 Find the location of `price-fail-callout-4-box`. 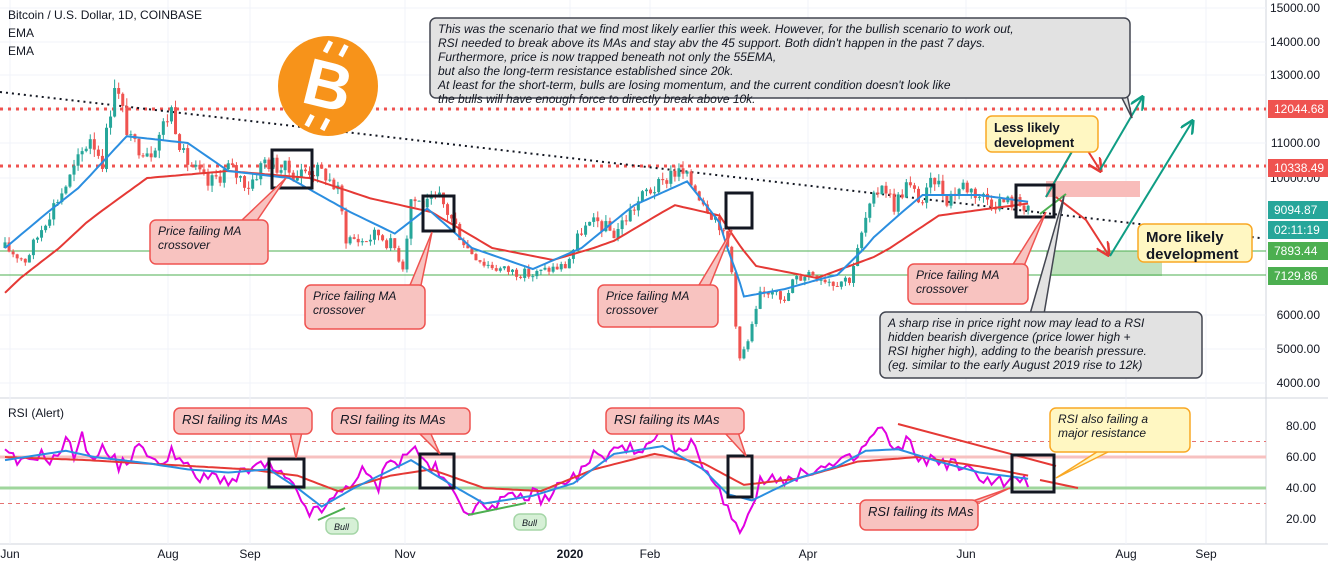

price-fail-callout-4-box is located at coordinates (968, 284).